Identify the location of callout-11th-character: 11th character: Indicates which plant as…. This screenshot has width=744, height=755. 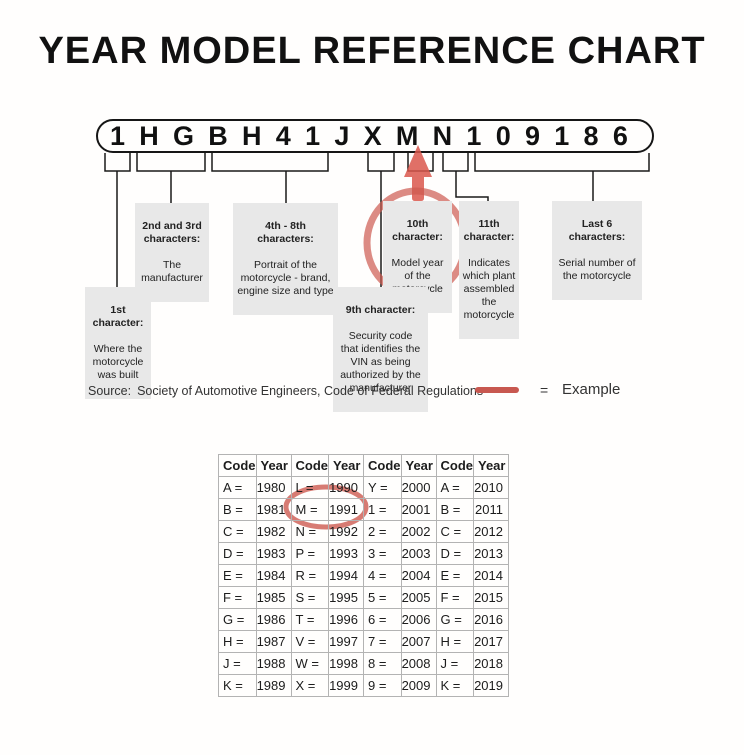
(489, 270).